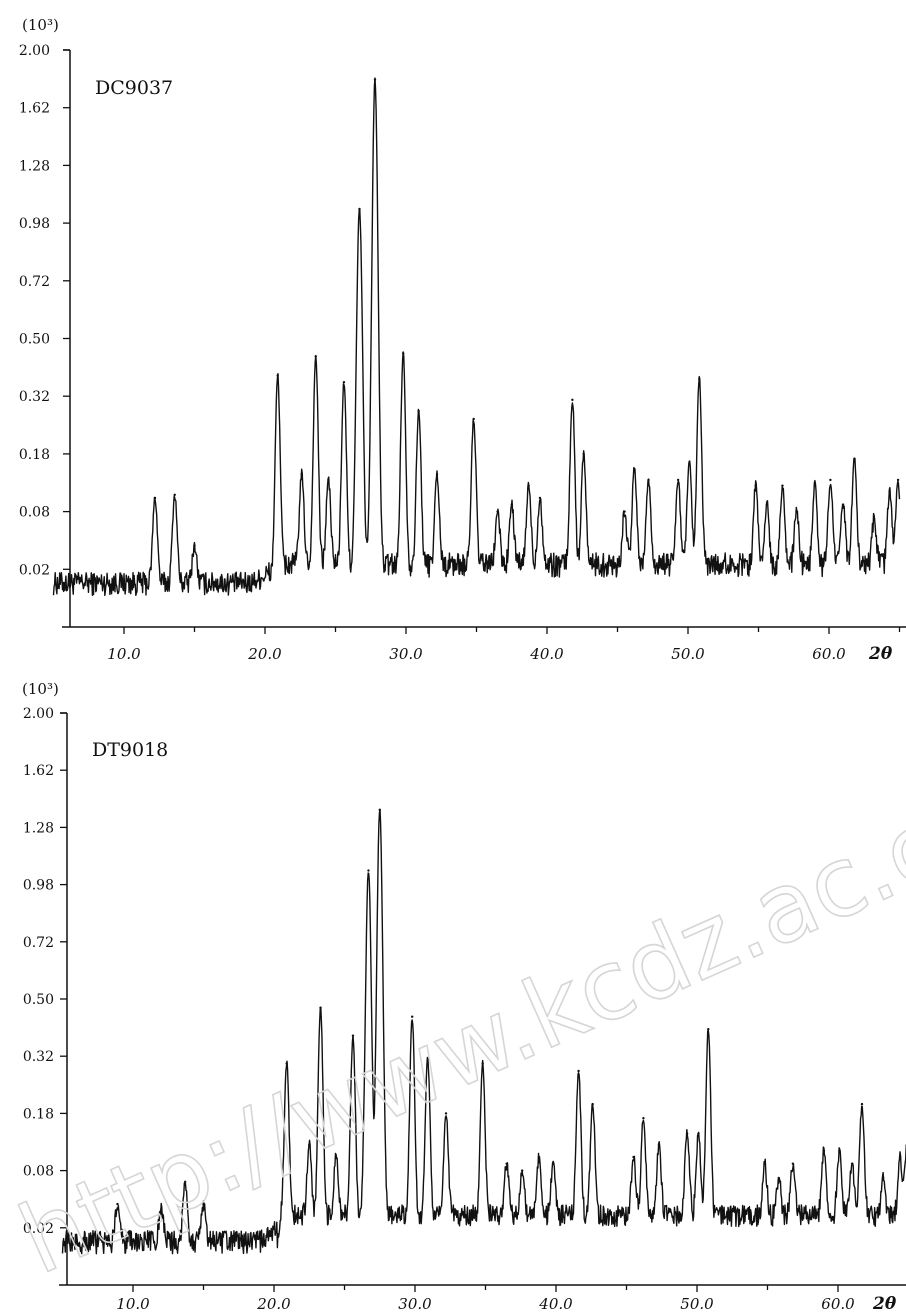 The width and height of the screenshot is (906, 1315). What do you see at coordinates (34, 224) in the screenshot?
I see `y-tick-label: 0.98` at bounding box center [34, 224].